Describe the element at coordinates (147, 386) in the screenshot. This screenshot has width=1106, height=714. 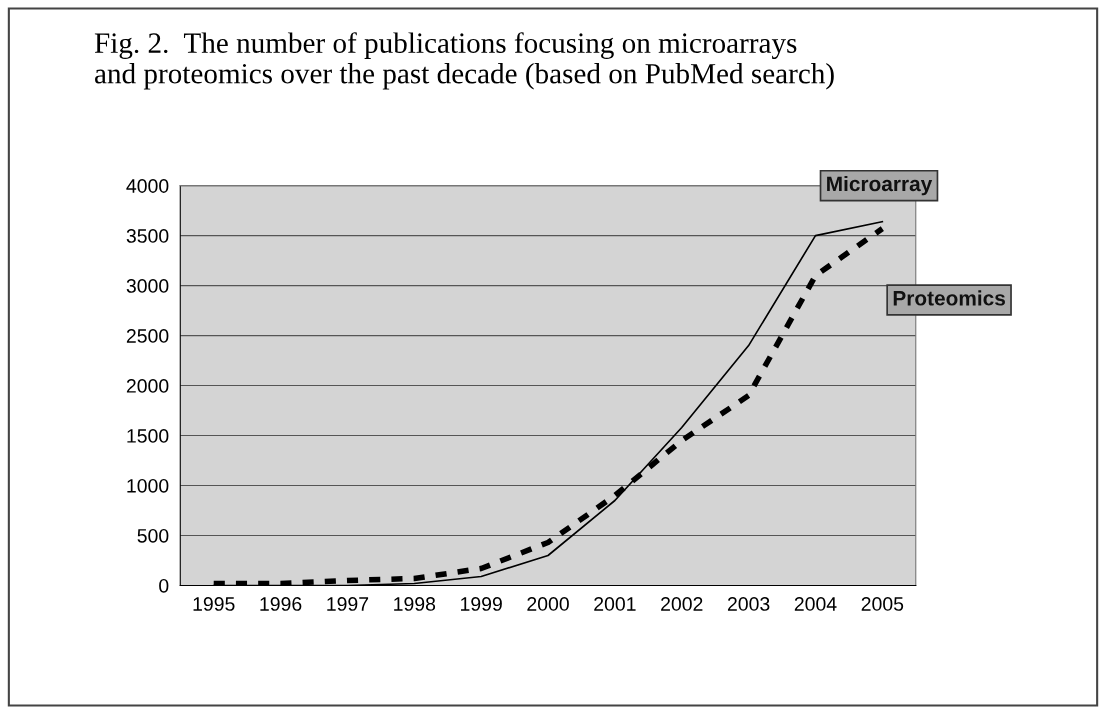
I see `y-tick-label: 2000` at that location.